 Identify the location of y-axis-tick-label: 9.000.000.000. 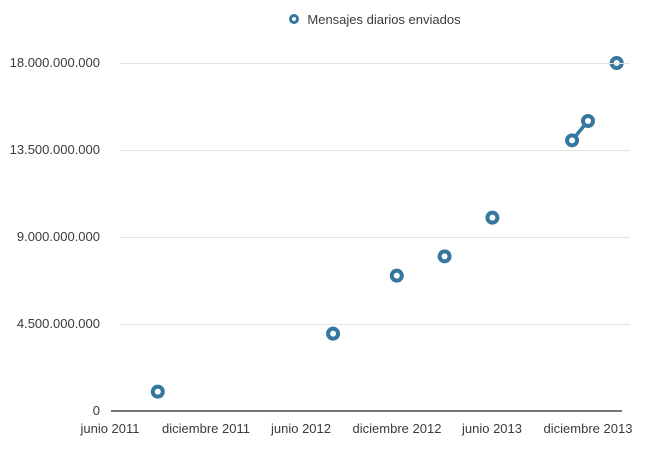
(58, 236).